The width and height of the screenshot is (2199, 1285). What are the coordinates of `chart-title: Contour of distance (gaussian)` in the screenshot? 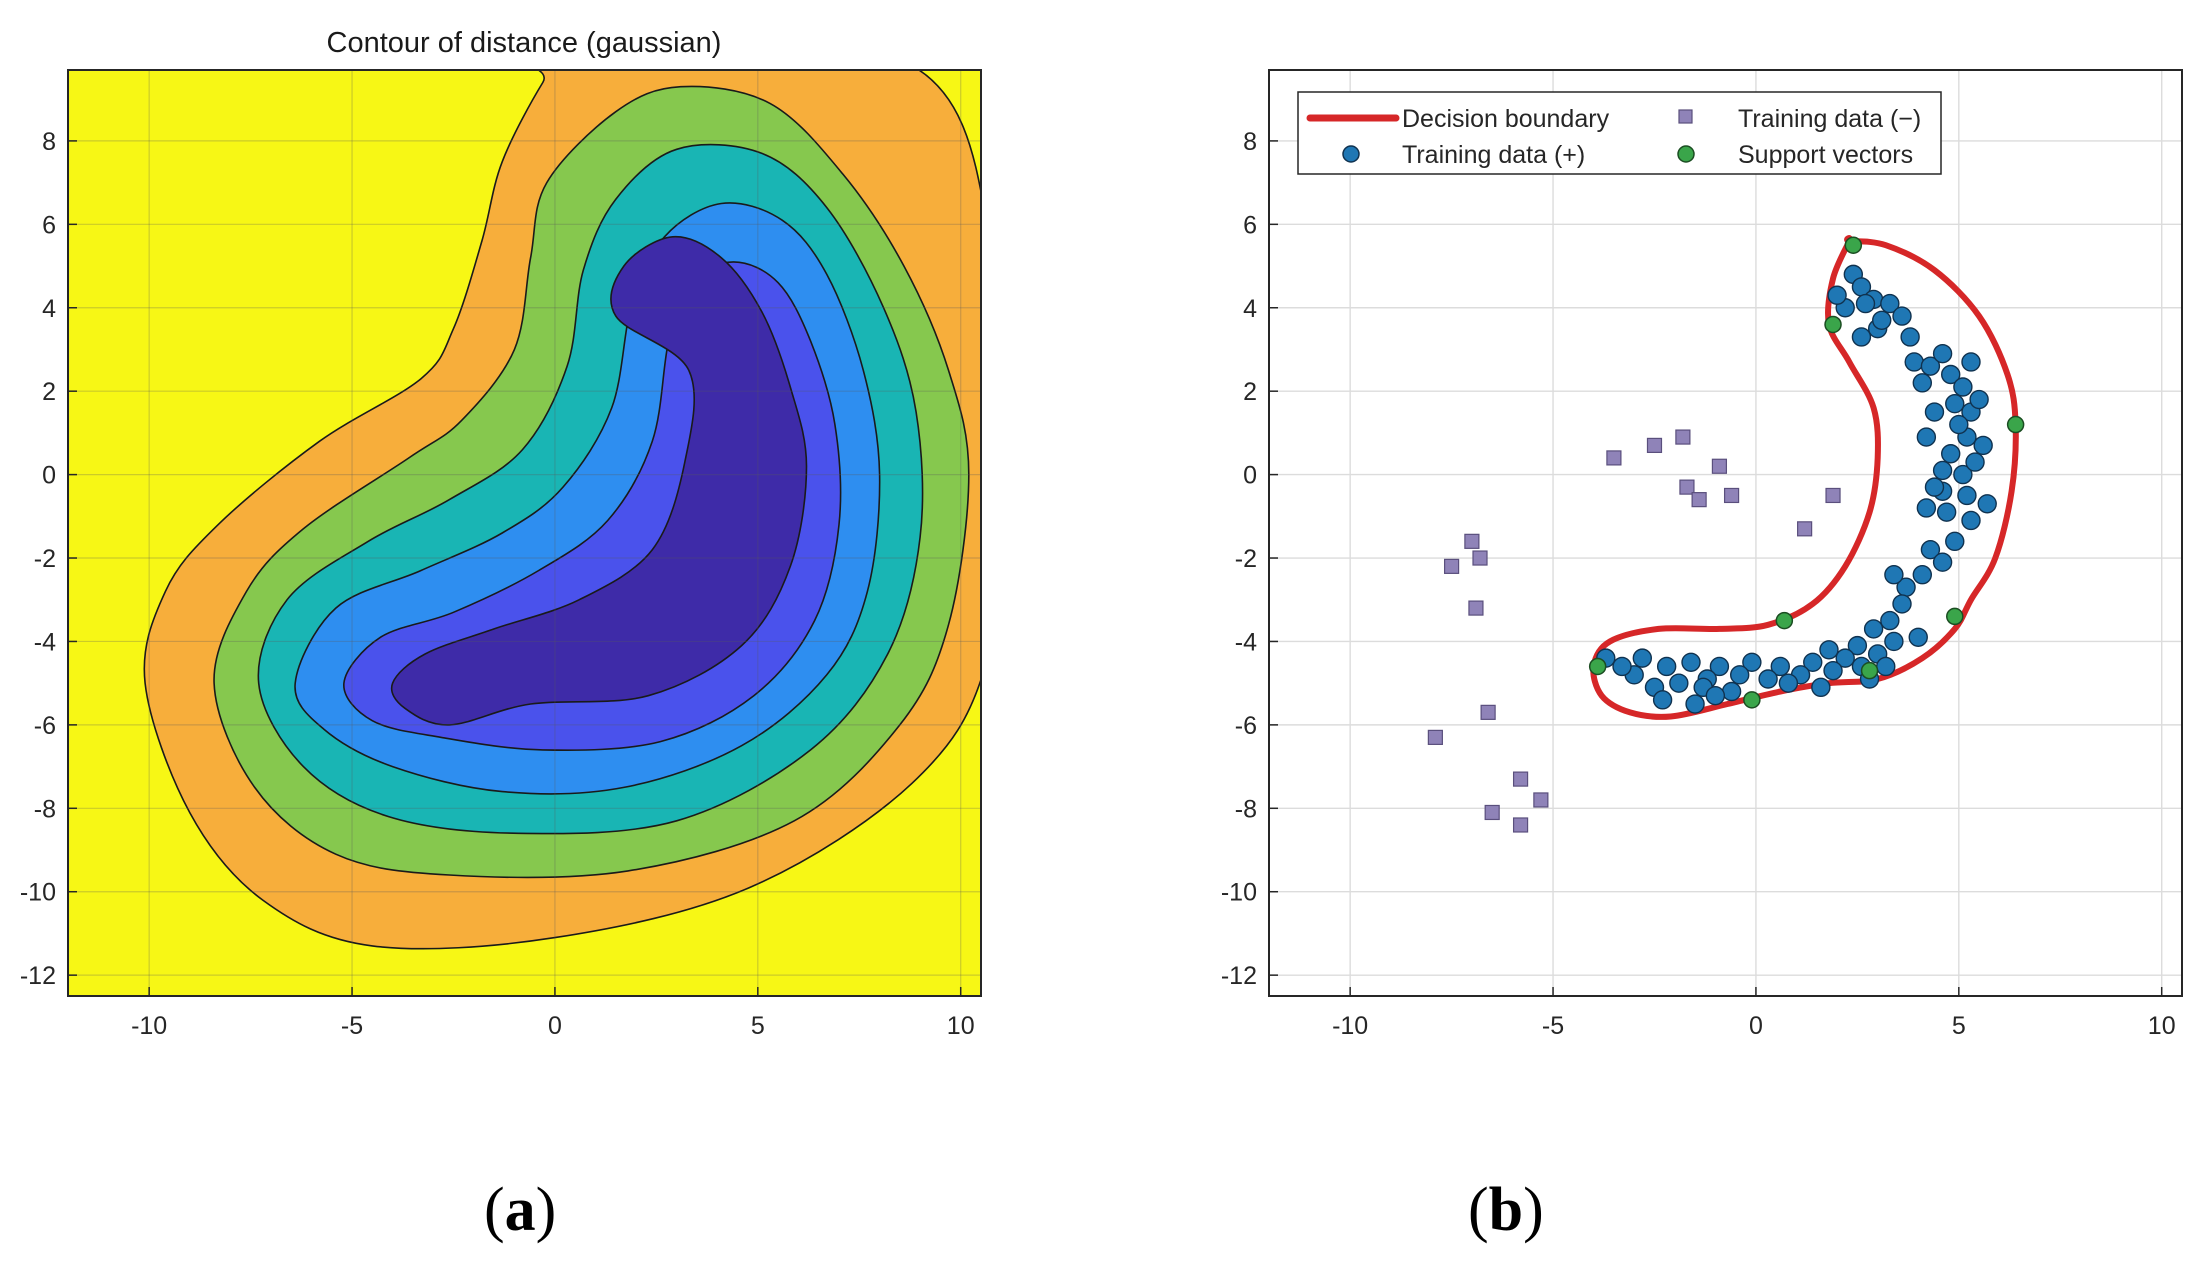 It's located at (524, 43).